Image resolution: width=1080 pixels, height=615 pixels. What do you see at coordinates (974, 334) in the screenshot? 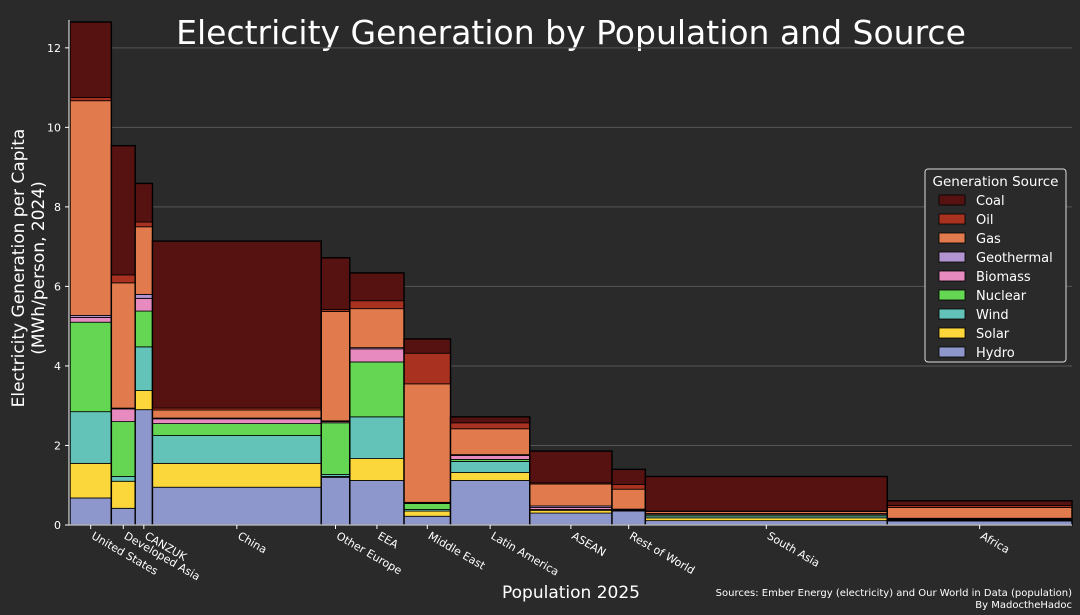
I see `legend-item-solar: Solar` at bounding box center [974, 334].